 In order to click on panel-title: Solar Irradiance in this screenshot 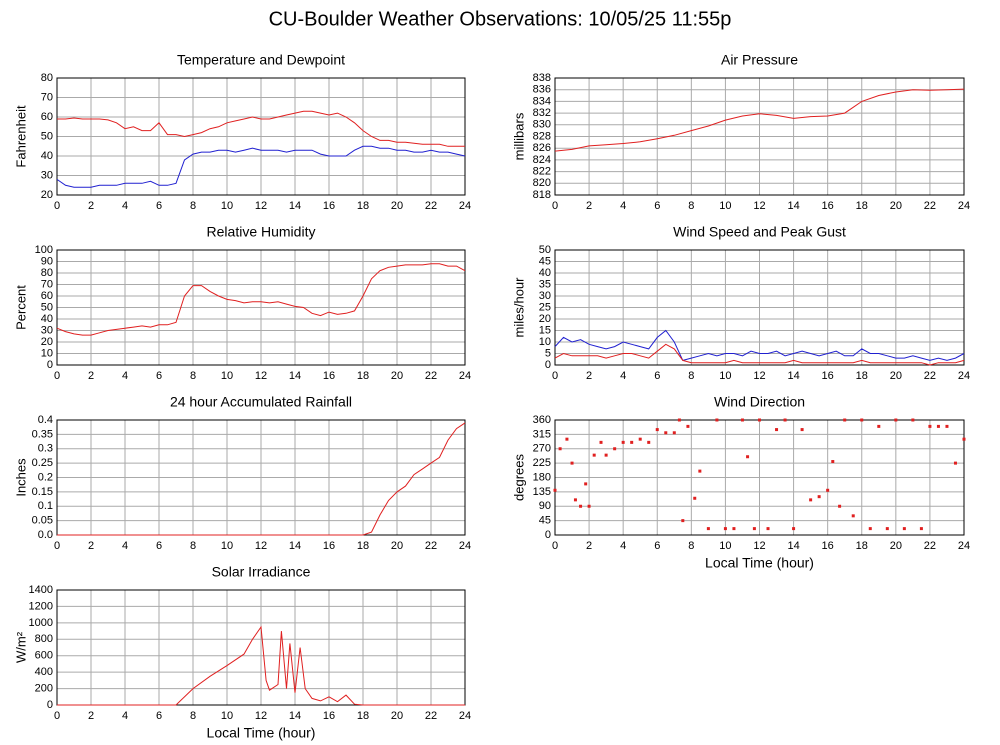, I will do `click(261, 572)`.